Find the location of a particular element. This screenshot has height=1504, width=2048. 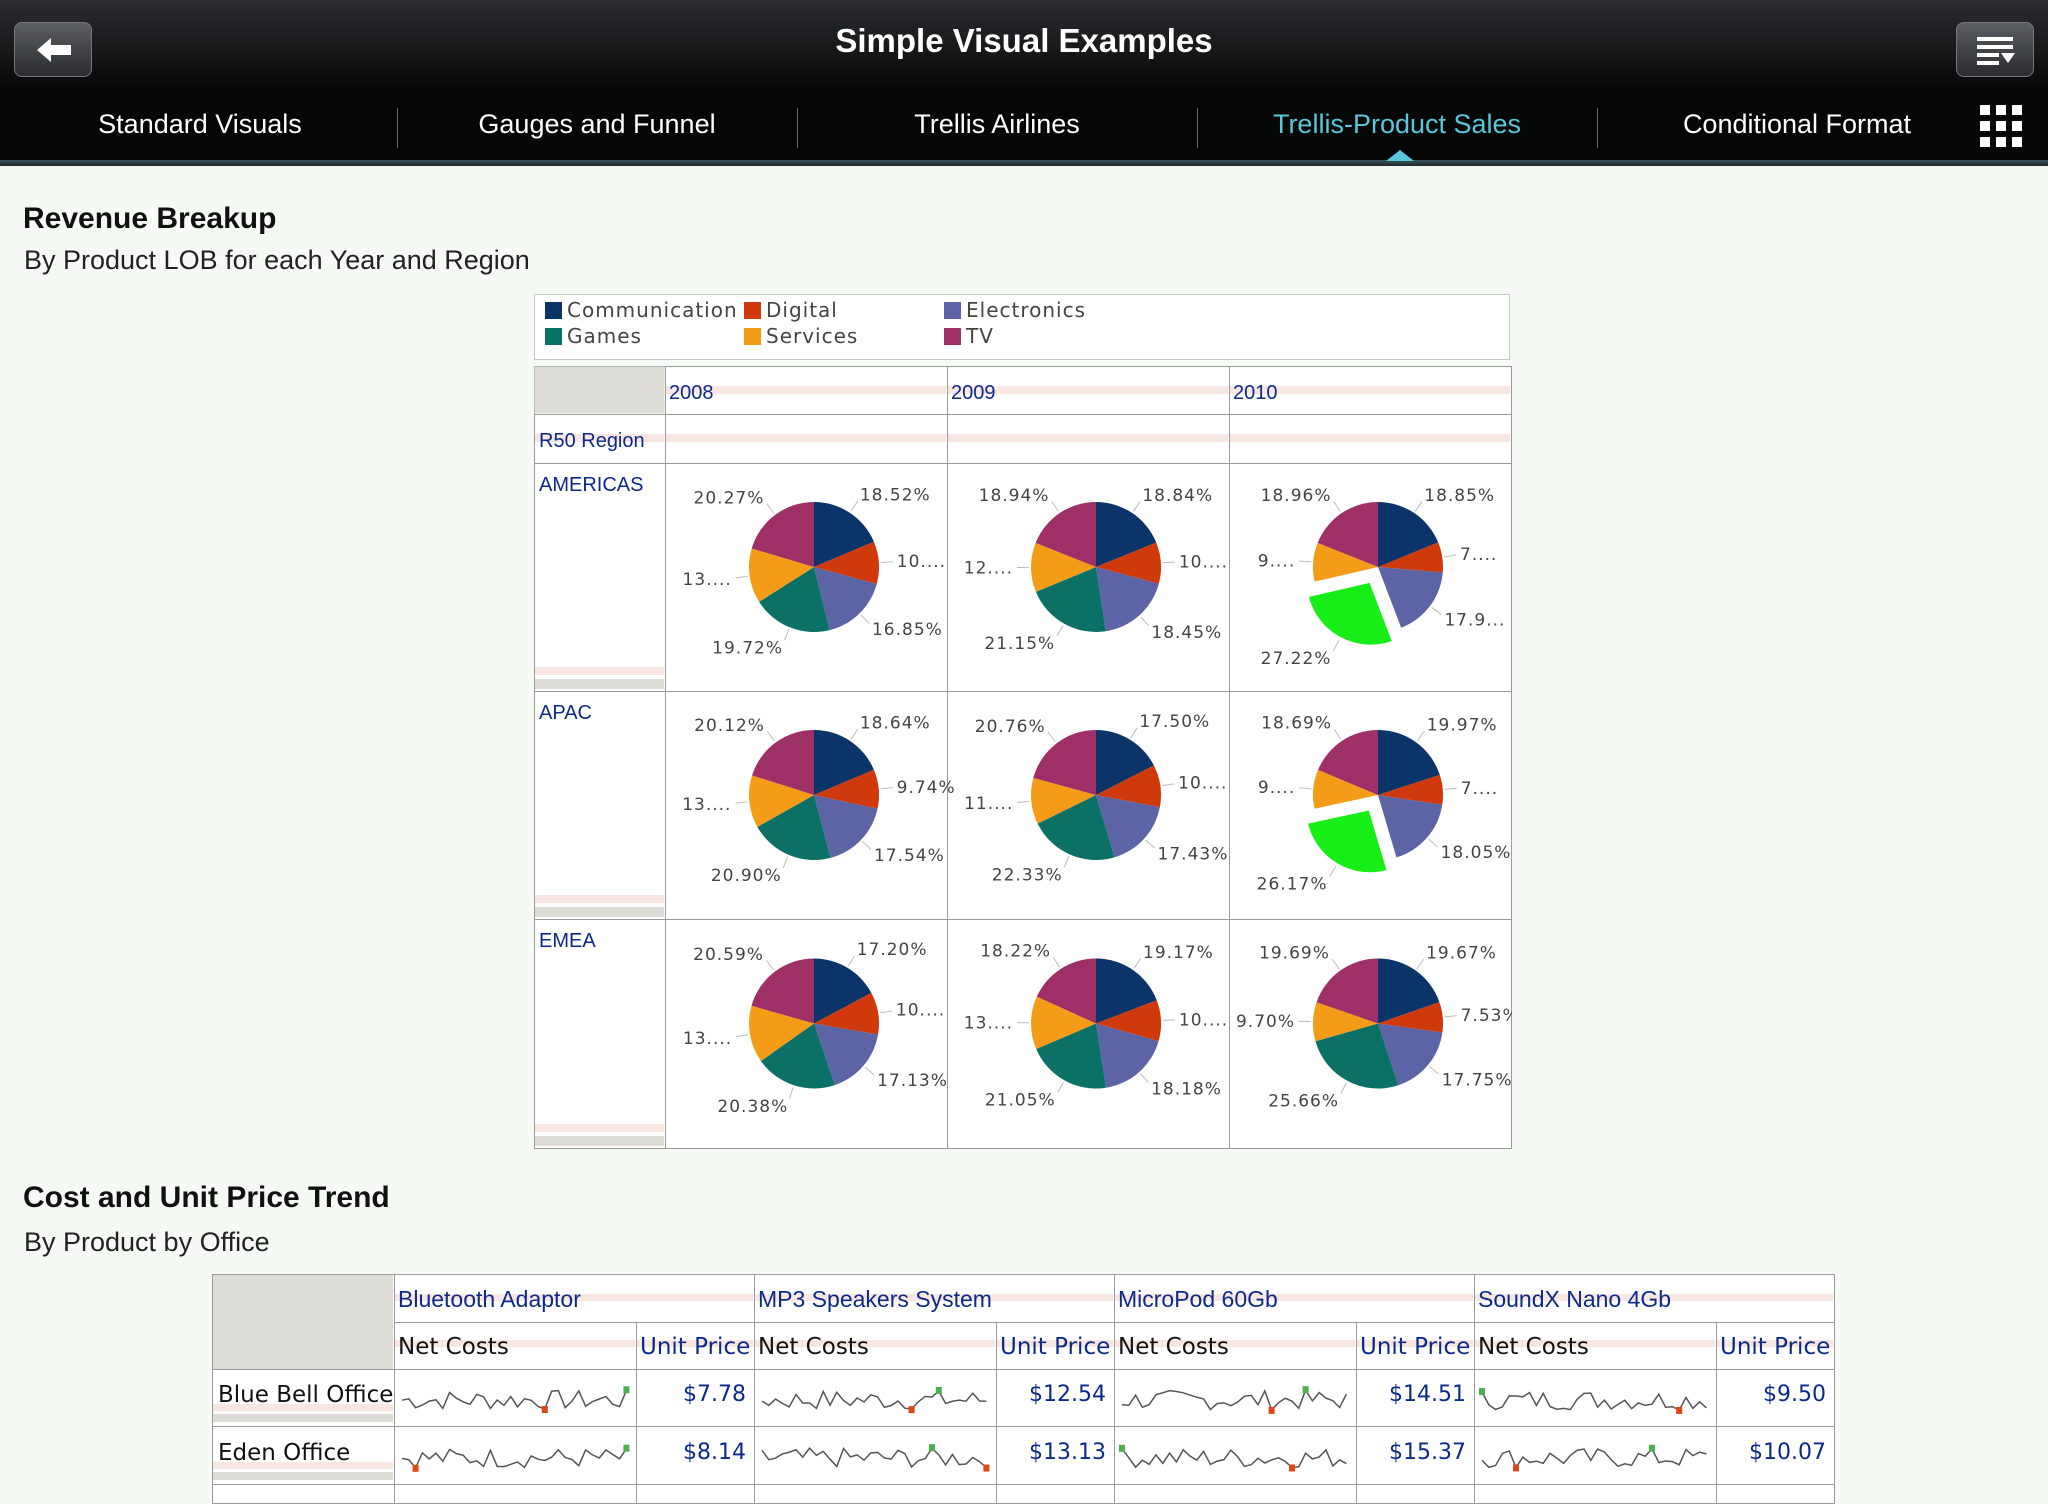

year-header: 2008 is located at coordinates (691, 393).